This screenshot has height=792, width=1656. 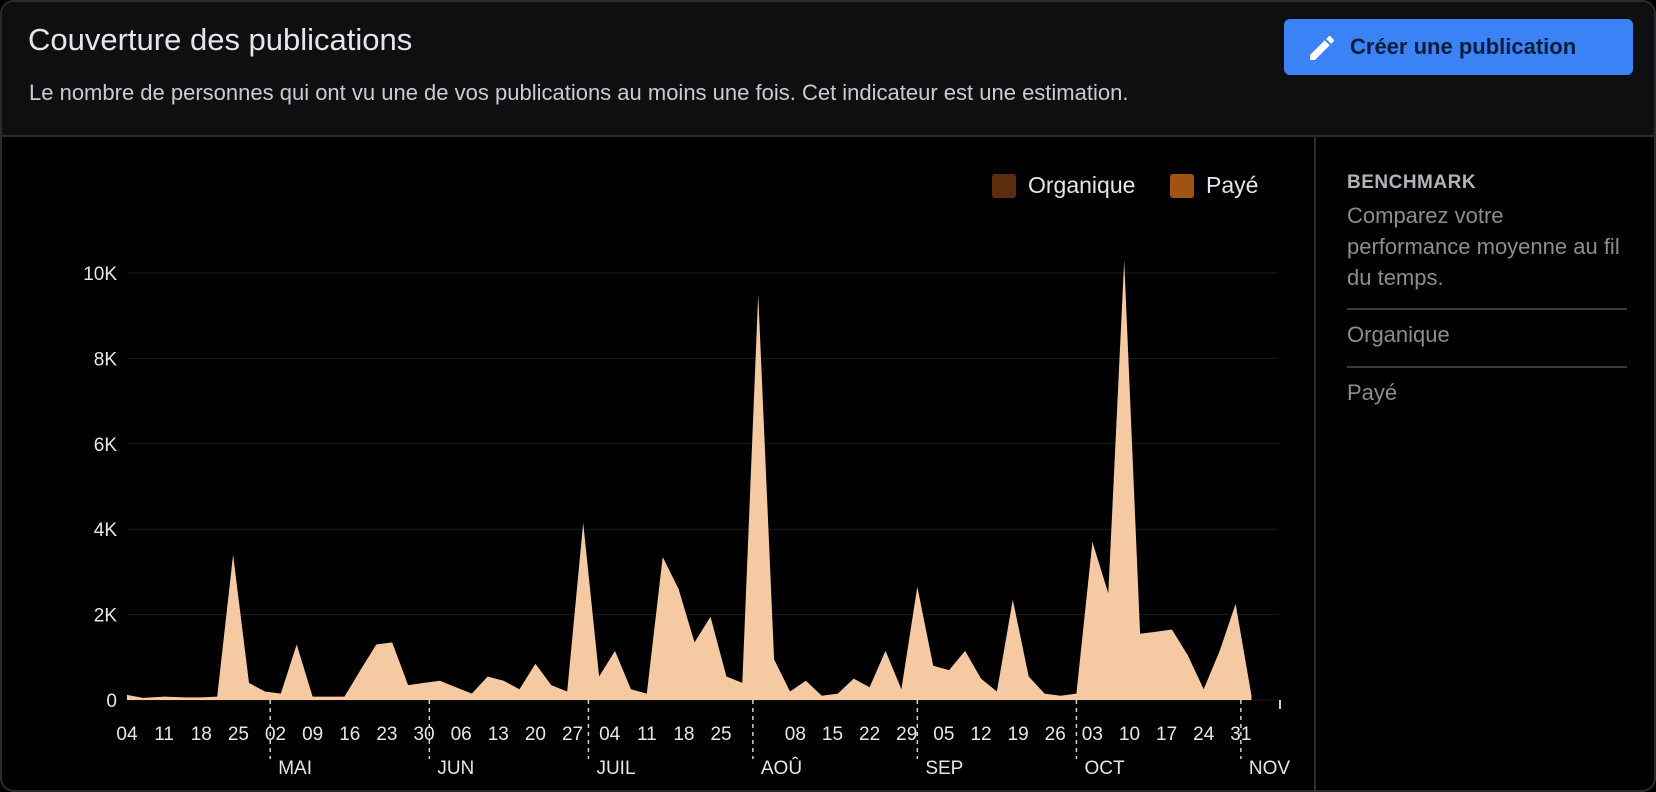 I want to click on x-tick-label: 24, so click(x=1204, y=734).